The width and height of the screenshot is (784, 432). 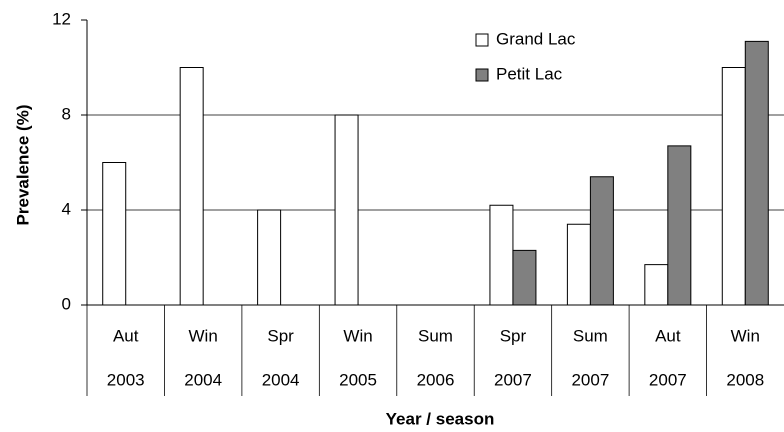 What do you see at coordinates (358, 379) in the screenshot?
I see `x-year-label: 2005` at bounding box center [358, 379].